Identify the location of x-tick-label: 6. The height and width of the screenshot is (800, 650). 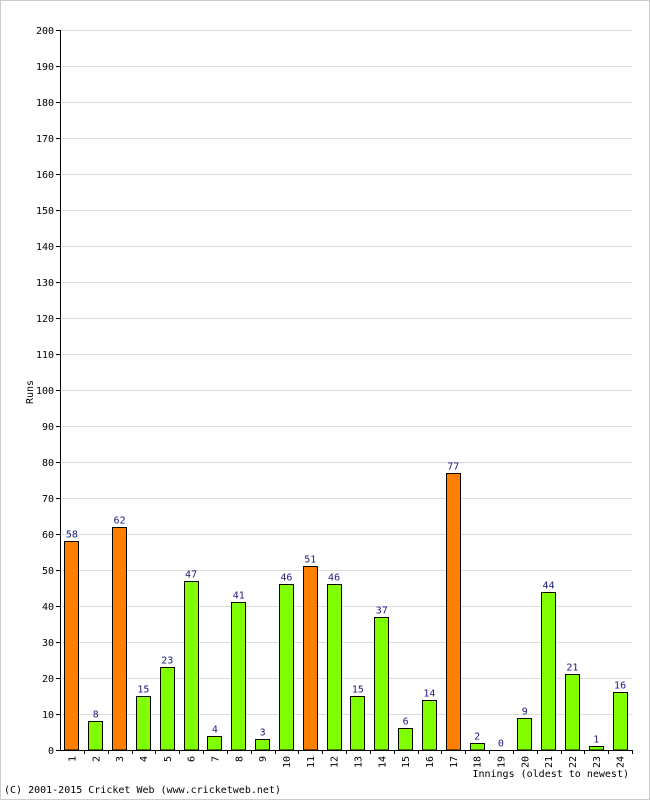
(192, 759).